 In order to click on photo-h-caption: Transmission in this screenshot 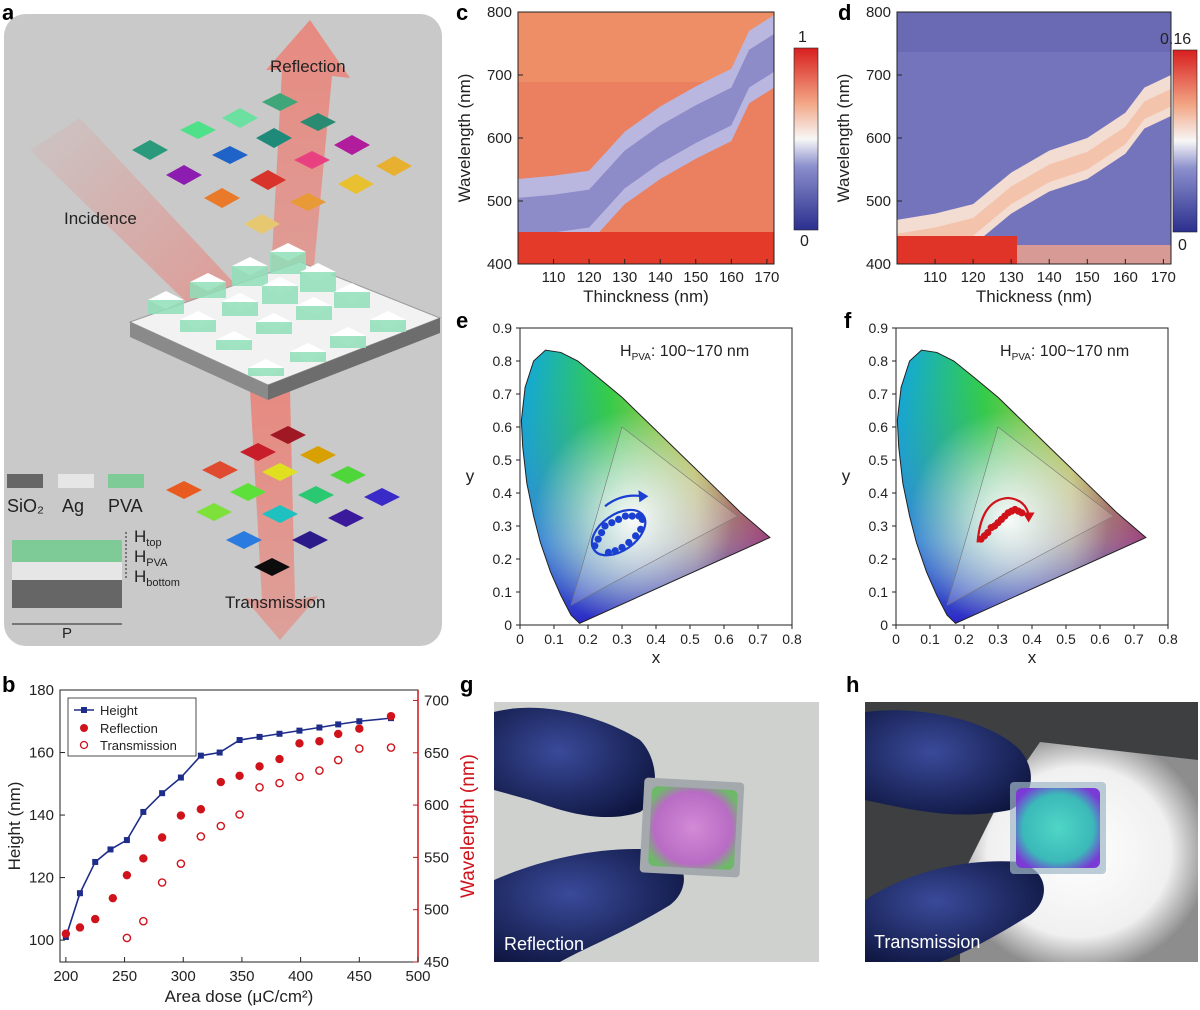, I will do `click(927, 942)`.